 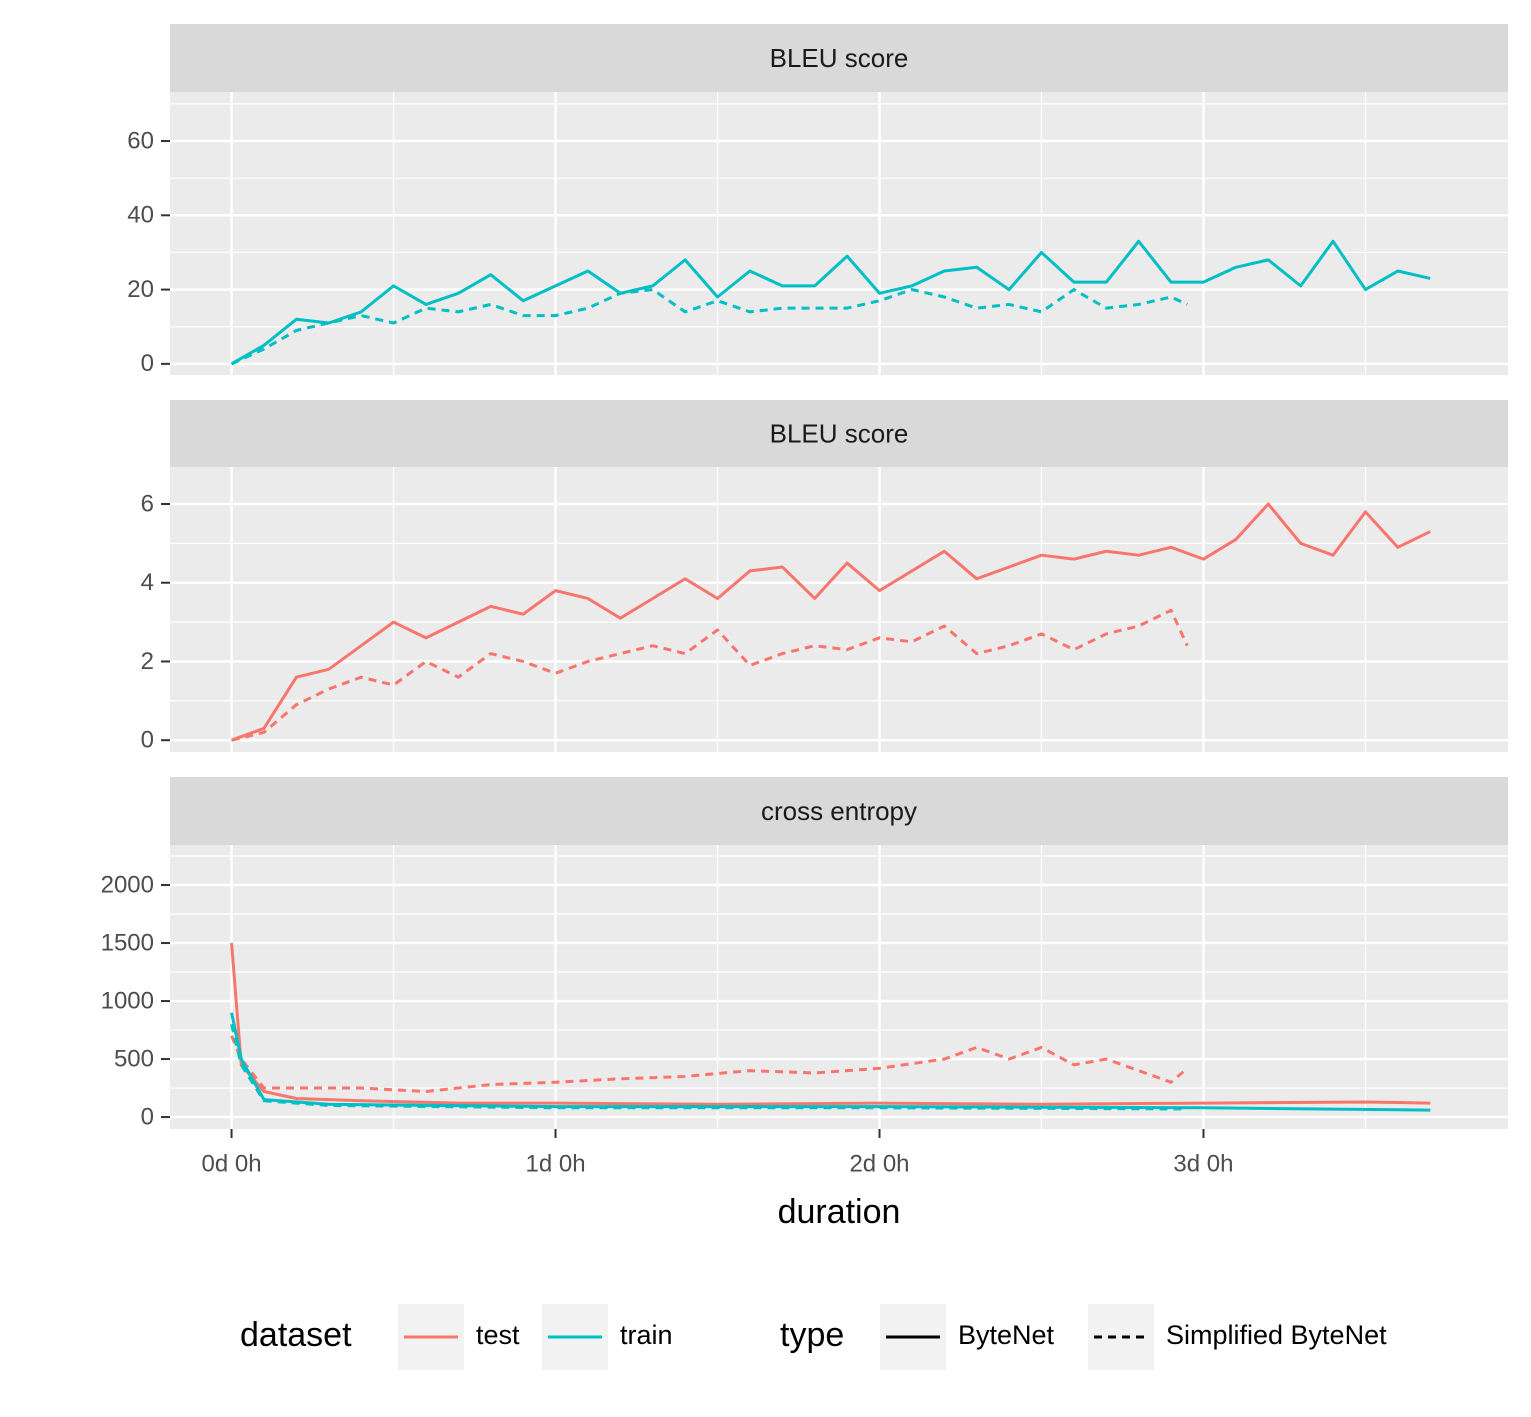 I want to click on y-tick-label: 2000, so click(x=127, y=884).